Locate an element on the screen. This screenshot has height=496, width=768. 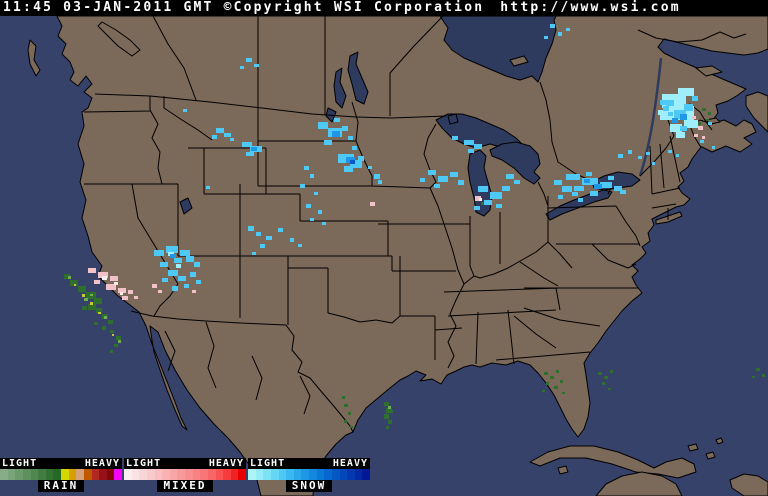
vancouver-island is located at coordinates (119, 39).